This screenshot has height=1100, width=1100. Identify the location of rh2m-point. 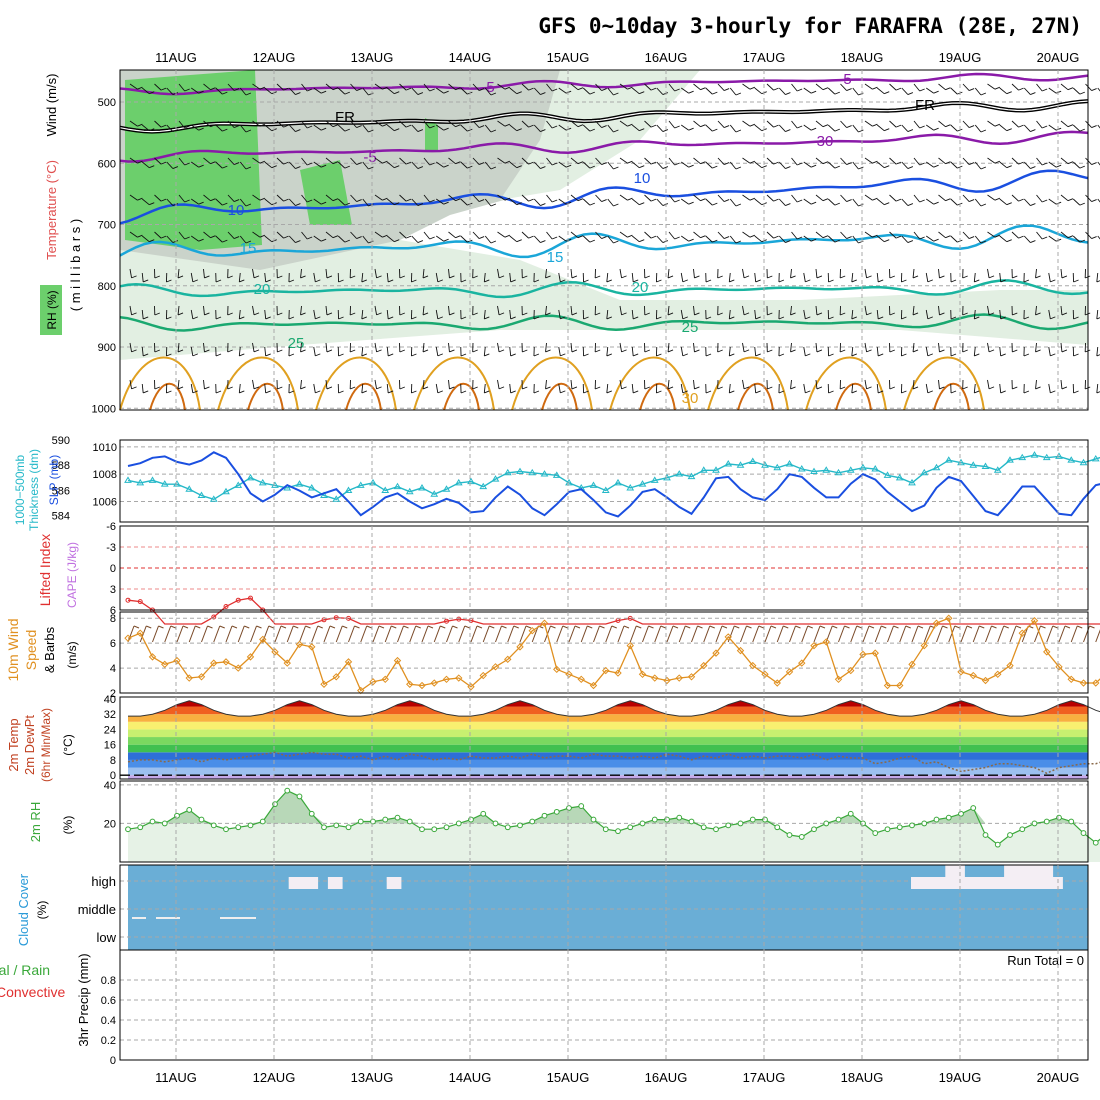
(642, 823).